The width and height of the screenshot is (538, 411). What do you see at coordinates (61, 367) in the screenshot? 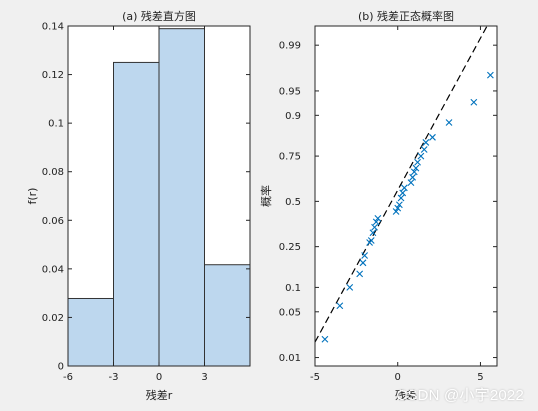
I see `histogram-y-tick-label: 0` at bounding box center [61, 367].